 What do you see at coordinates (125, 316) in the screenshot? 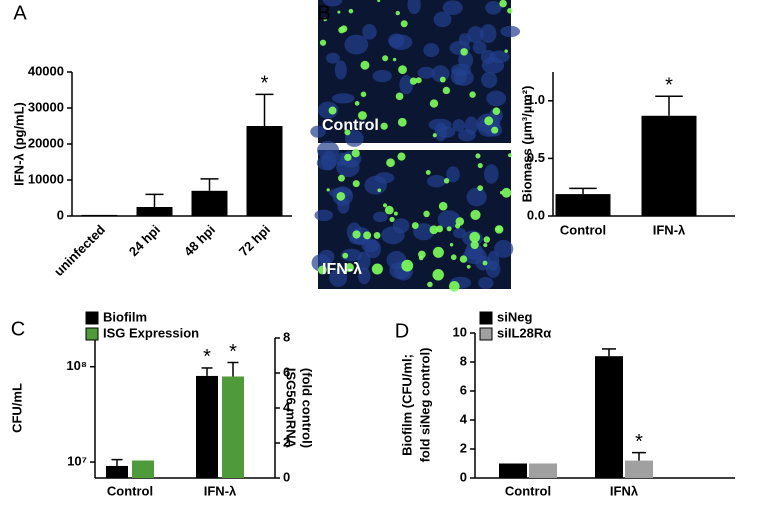
I see `legend-label: Biofilm` at bounding box center [125, 316].